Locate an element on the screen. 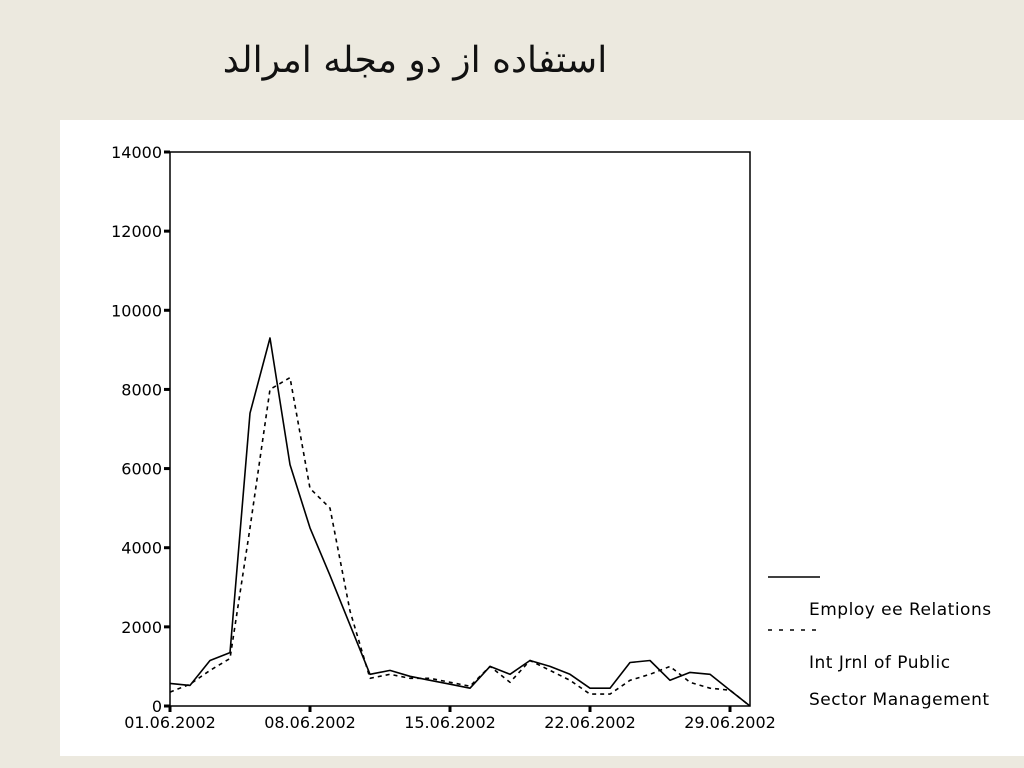 This screenshot has height=768, width=1024. x-tick-label: 15.06.2002 is located at coordinates (450, 722).